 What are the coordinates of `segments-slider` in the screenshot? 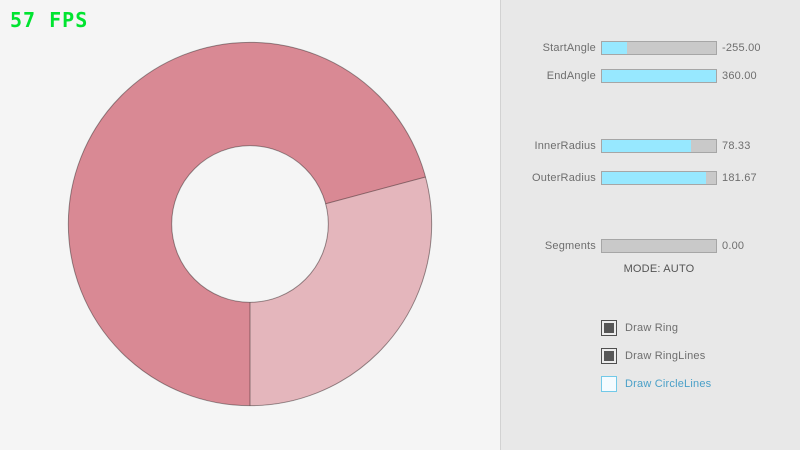 It's located at (659, 246).